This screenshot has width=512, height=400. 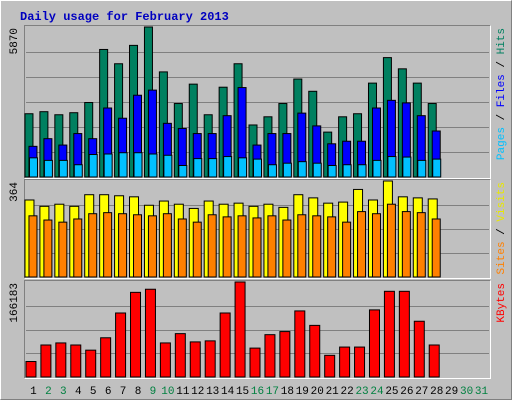 I want to click on y-tick-label: 5870, so click(x=15, y=41).